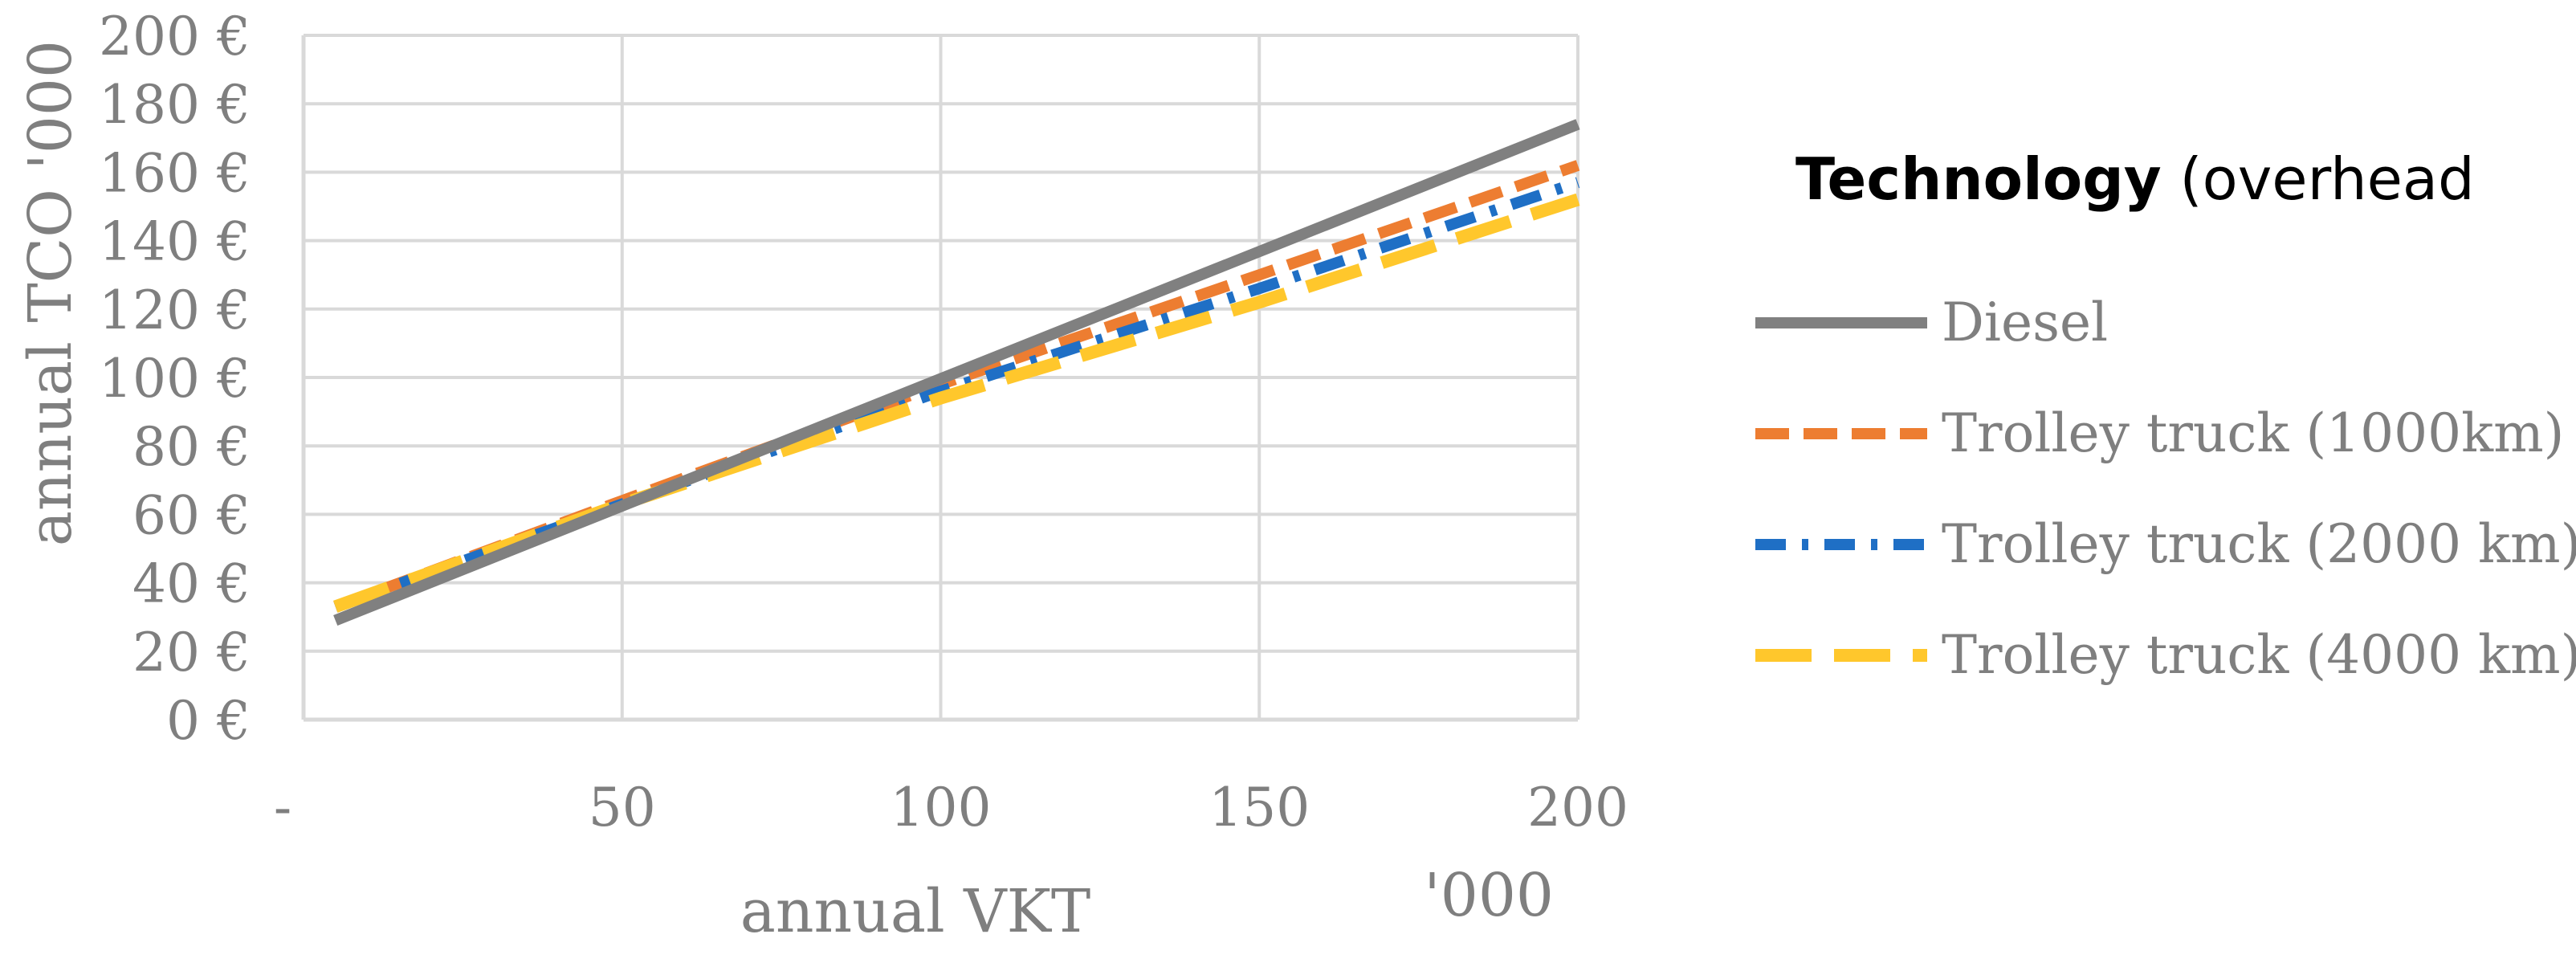 The height and width of the screenshot is (971, 2576). Describe the element at coordinates (622, 807) in the screenshot. I see `x-tick-label: 50` at that location.